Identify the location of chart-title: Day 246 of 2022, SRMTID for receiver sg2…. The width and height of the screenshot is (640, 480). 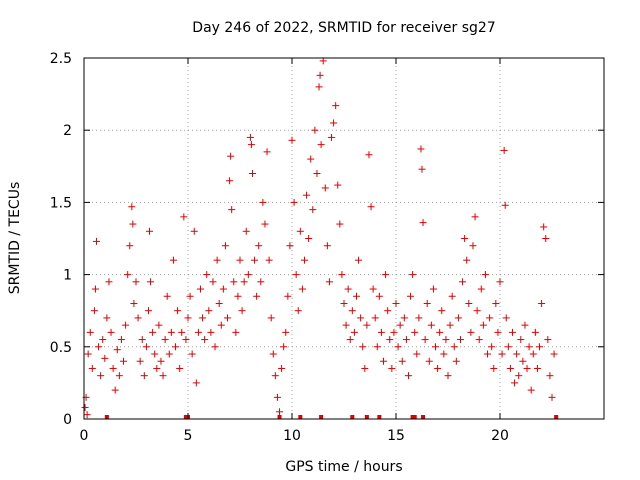
(343, 28).